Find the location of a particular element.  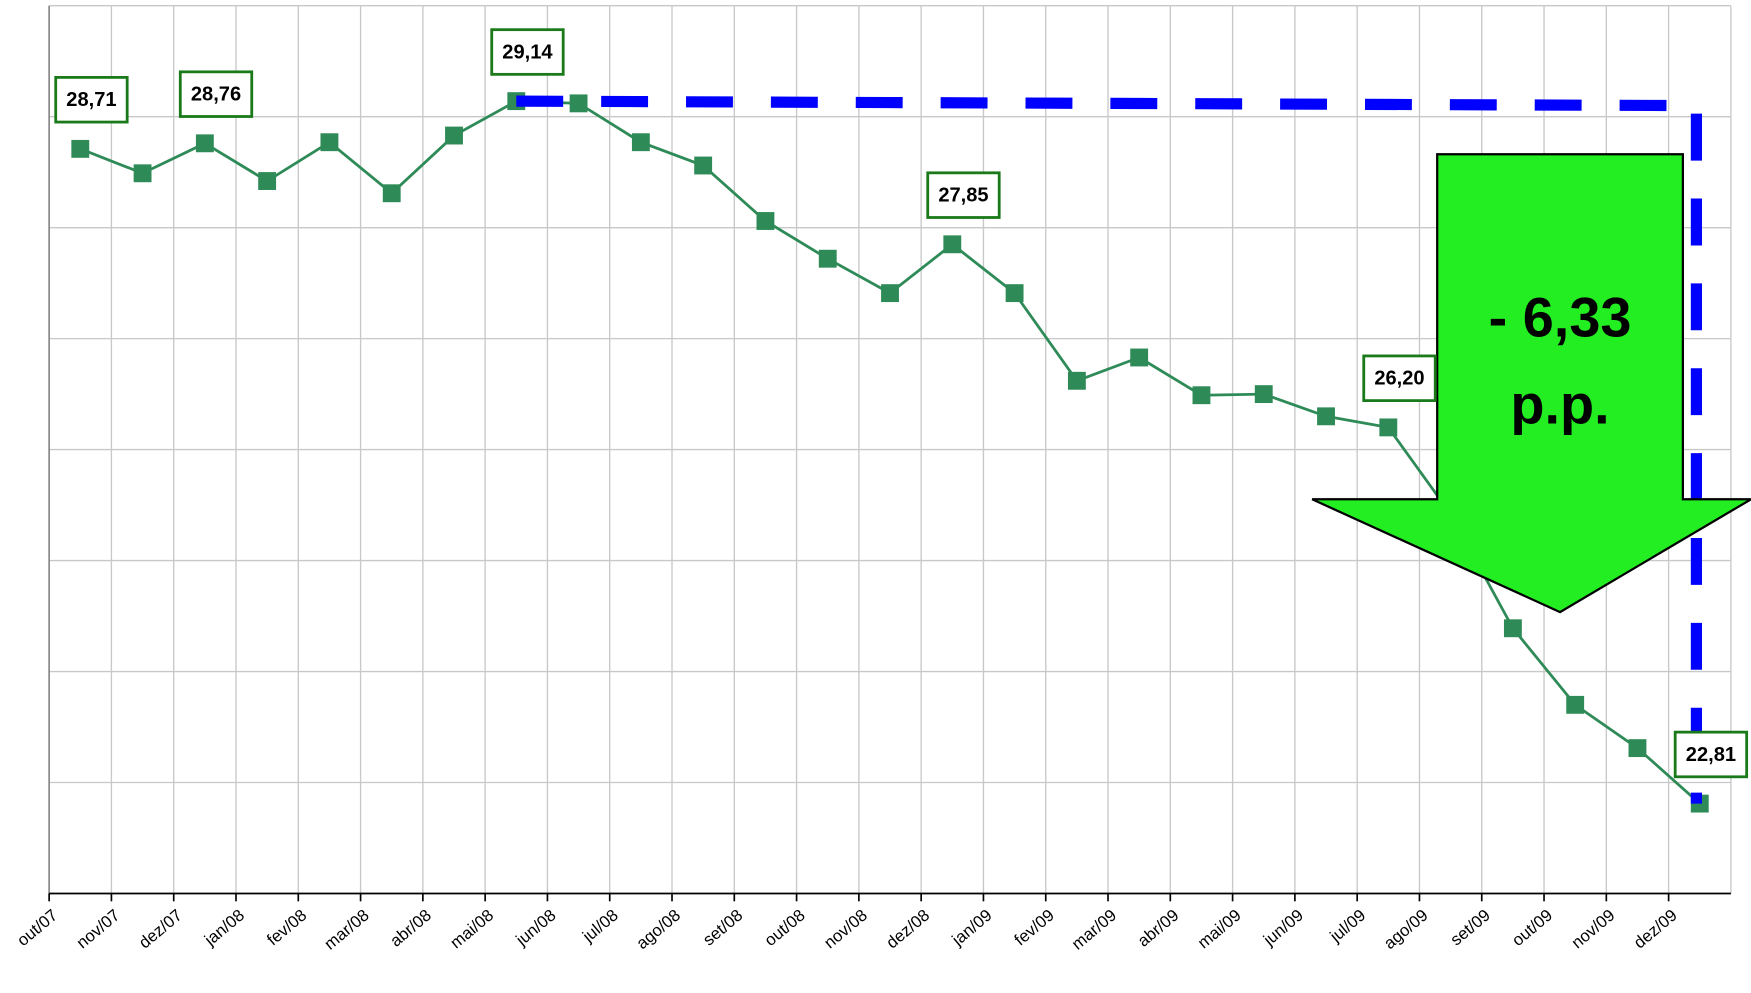

x-tick-label: jan/09 is located at coordinates (972, 927).